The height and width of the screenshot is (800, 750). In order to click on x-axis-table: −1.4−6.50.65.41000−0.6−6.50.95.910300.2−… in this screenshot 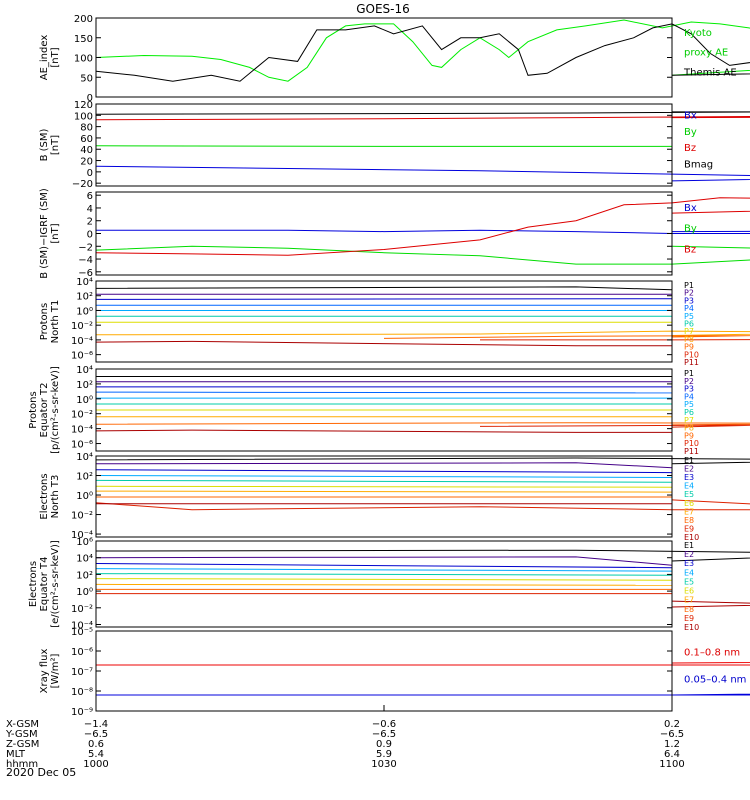, I will do `click(345, 737)`.